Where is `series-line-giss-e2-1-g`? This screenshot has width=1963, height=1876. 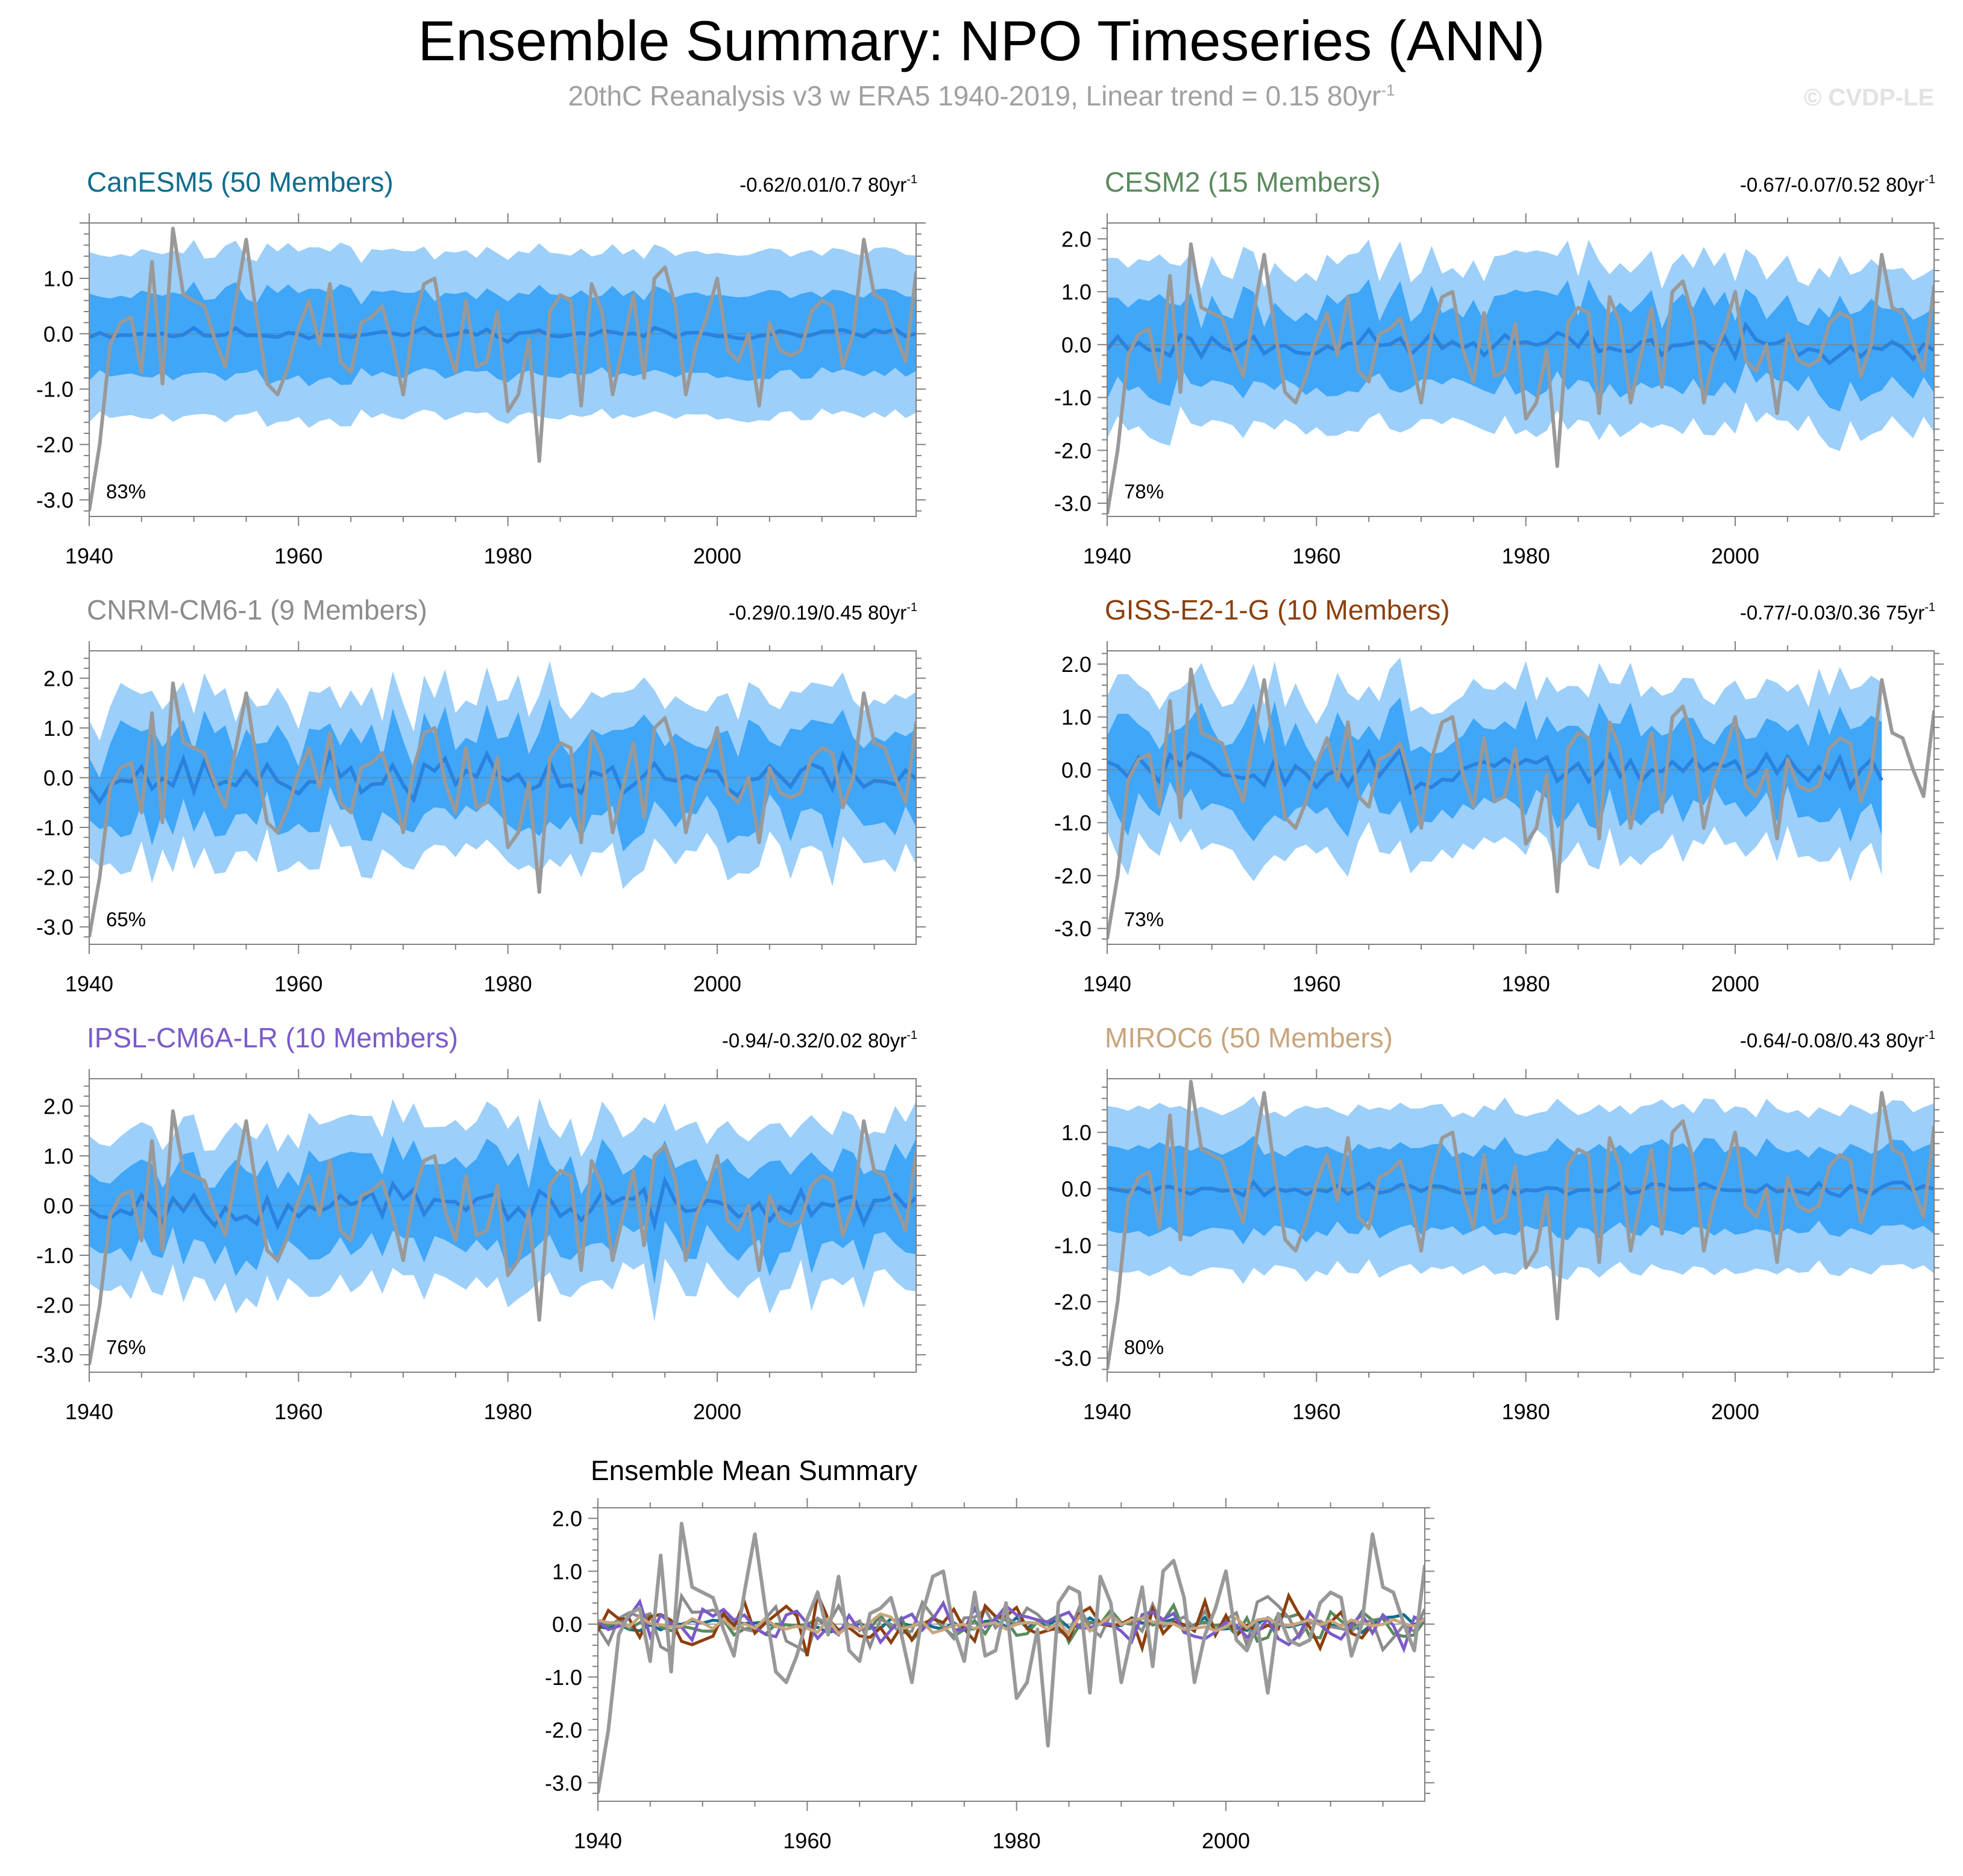
series-line-giss-e2-1-g is located at coordinates (986, 1623).